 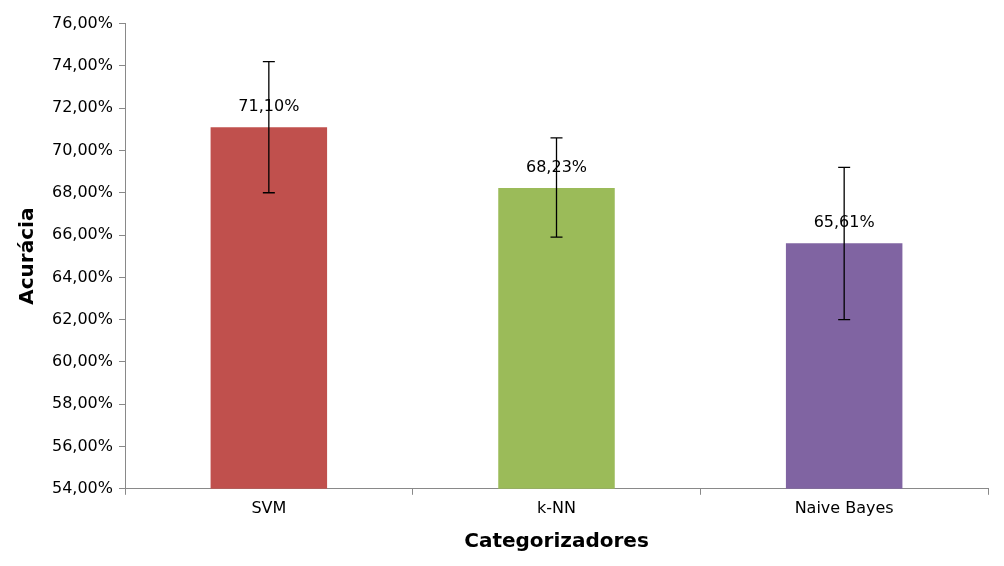 I want to click on y-tick-label: 70,00%, so click(x=82, y=149).